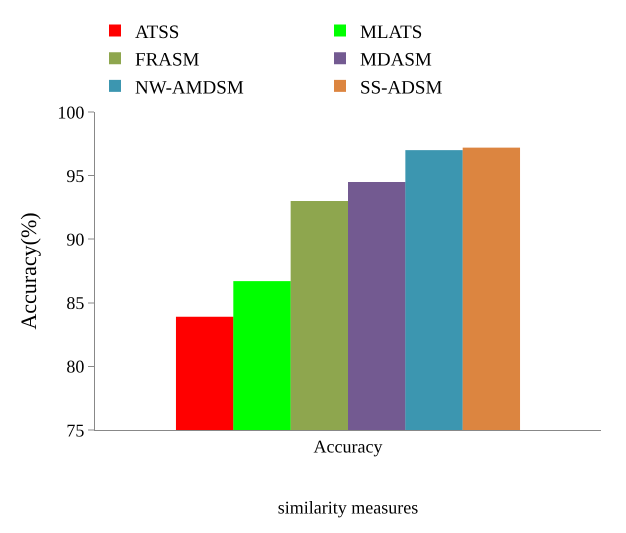 The height and width of the screenshot is (533, 626). I want to click on legend-label: MLATS, so click(391, 32).